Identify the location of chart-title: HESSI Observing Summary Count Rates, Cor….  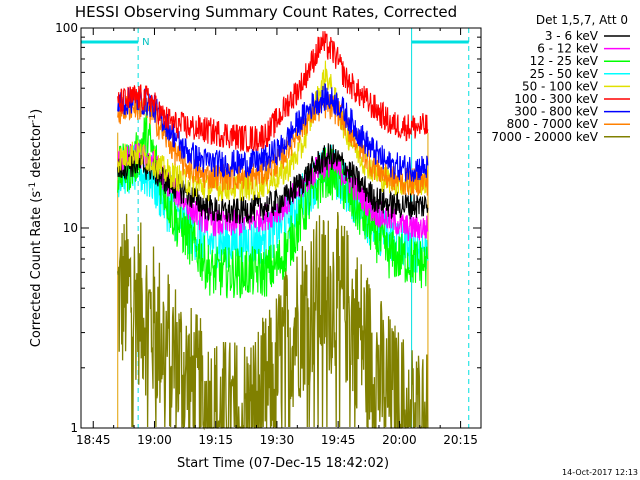
(266, 12).